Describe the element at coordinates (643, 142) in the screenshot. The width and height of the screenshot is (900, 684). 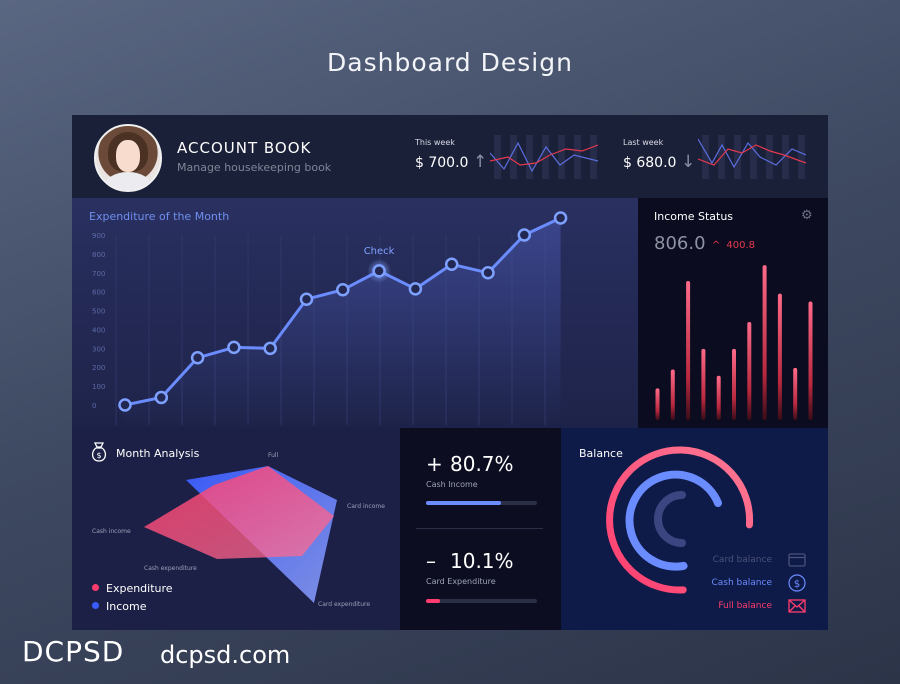
I see `last-week-label: Last week` at that location.